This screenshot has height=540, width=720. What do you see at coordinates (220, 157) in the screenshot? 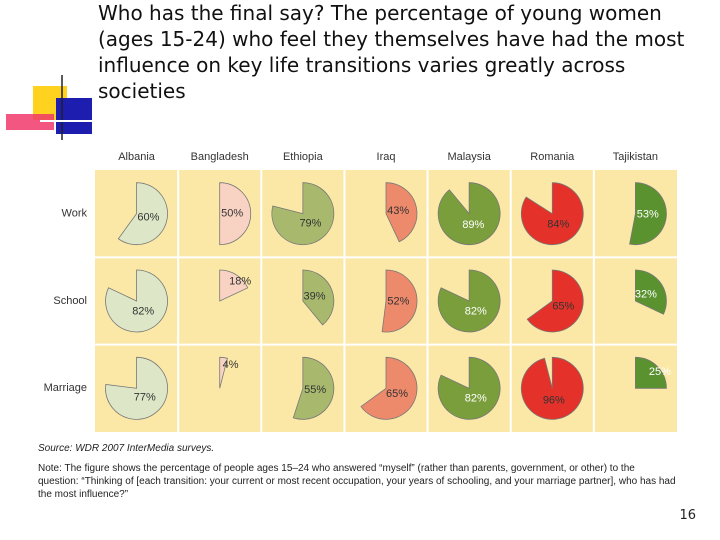
I see `column-label: Bangladesh` at bounding box center [220, 157].